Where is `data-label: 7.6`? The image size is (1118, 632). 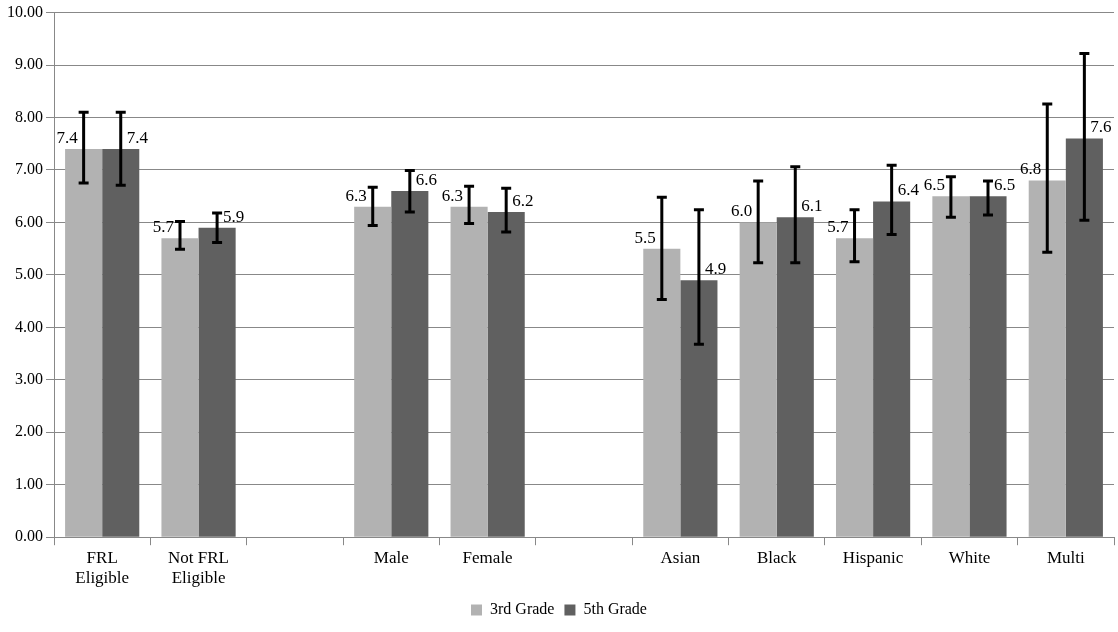
data-label: 7.6 is located at coordinates (1101, 127).